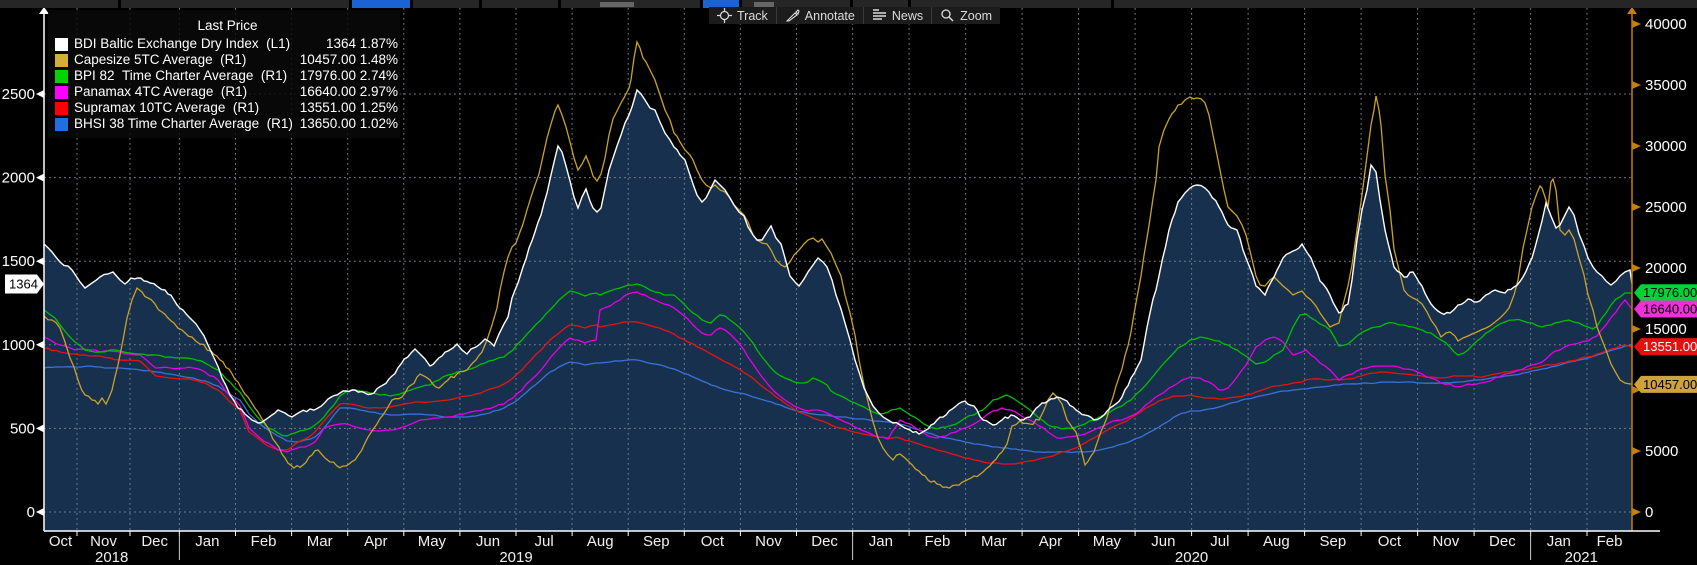 Image resolution: width=1697 pixels, height=565 pixels. What do you see at coordinates (1661, 451) in the screenshot?
I see `svg-text: 5000` at bounding box center [1661, 451].